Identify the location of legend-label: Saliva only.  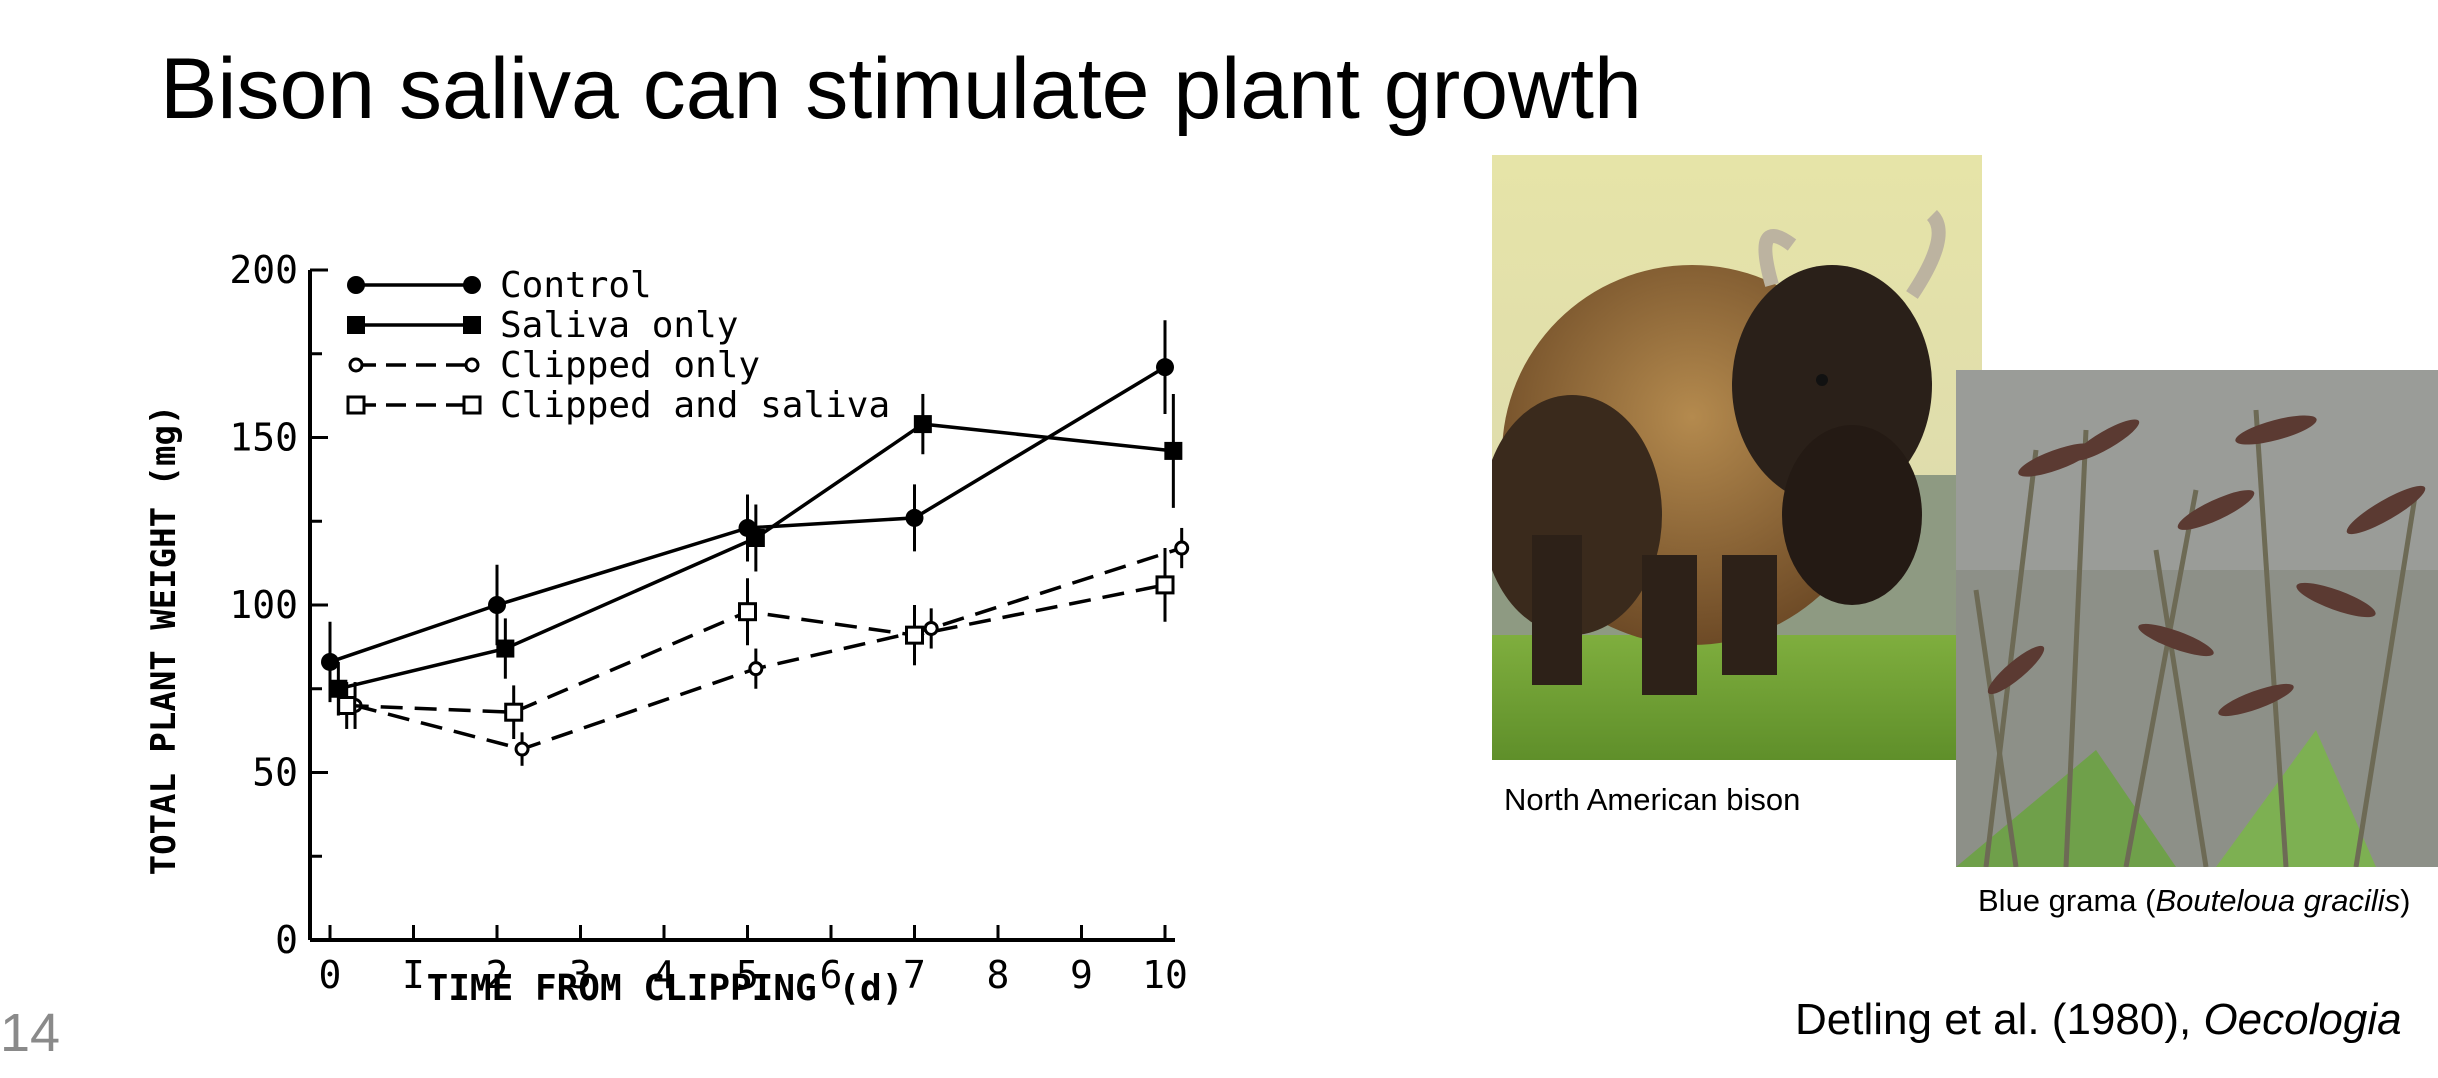
(619, 325).